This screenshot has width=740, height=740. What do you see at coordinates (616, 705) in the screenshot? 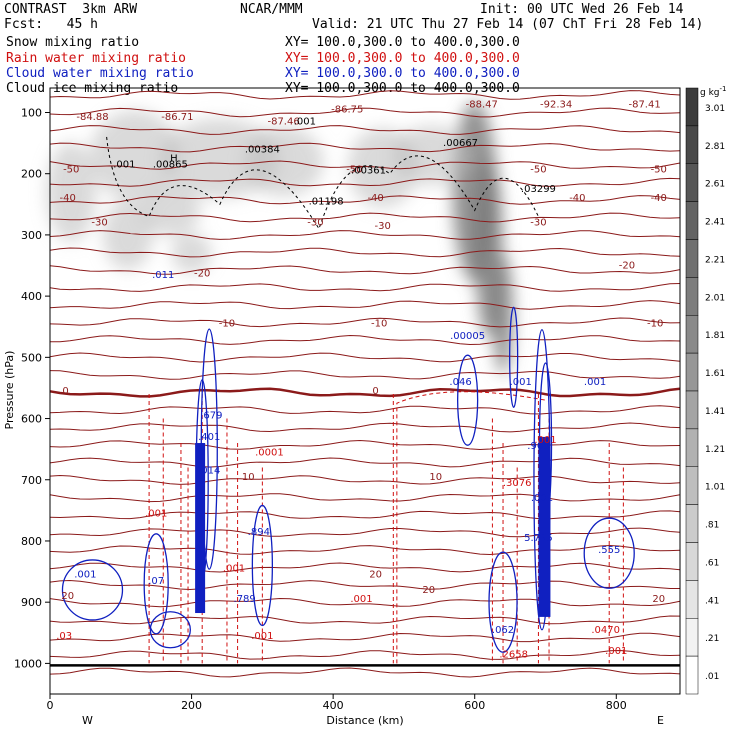
I see `x-tick-label: 800` at bounding box center [616, 705].